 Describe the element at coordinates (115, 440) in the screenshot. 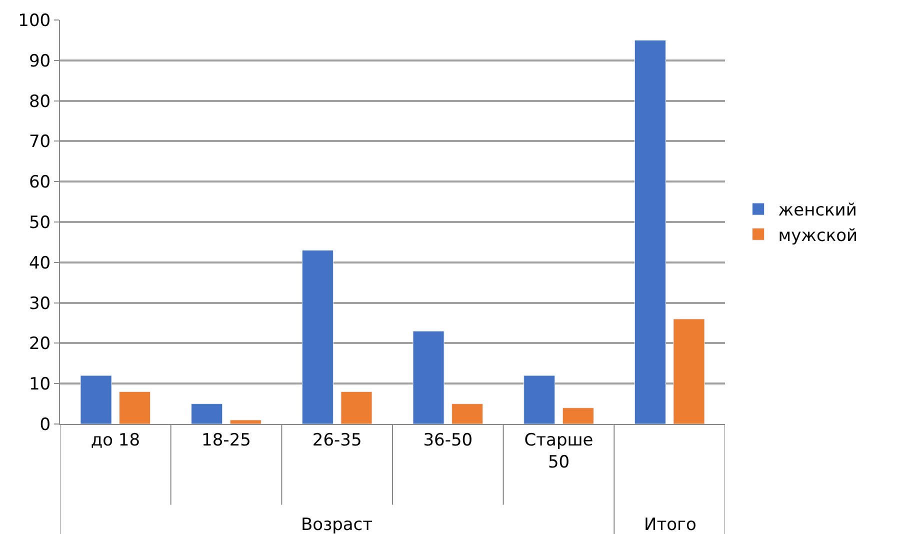

I see `x-tick-label: до 18` at that location.